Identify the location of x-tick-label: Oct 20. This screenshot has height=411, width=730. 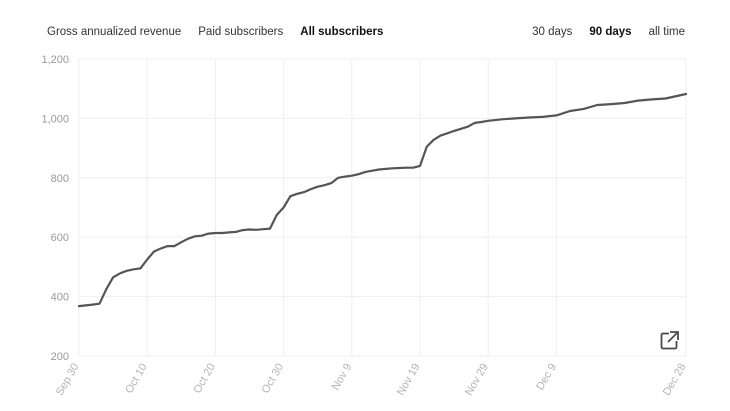
(204, 379).